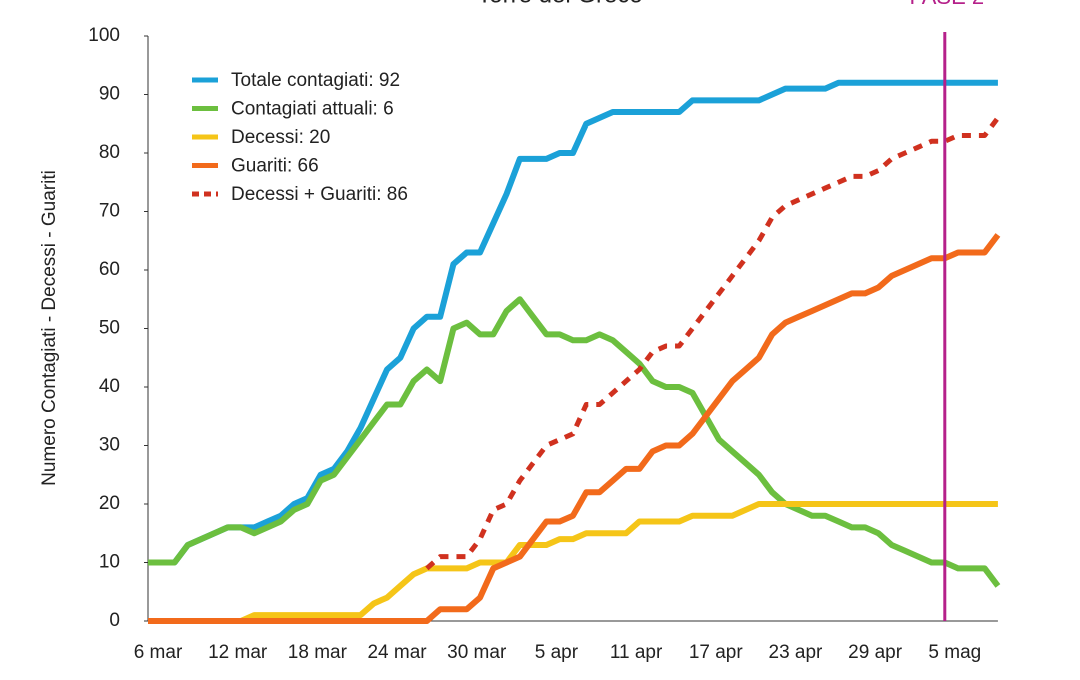 The image size is (1080, 680). What do you see at coordinates (275, 166) in the screenshot?
I see `legend-label: Guariti: 66` at bounding box center [275, 166].